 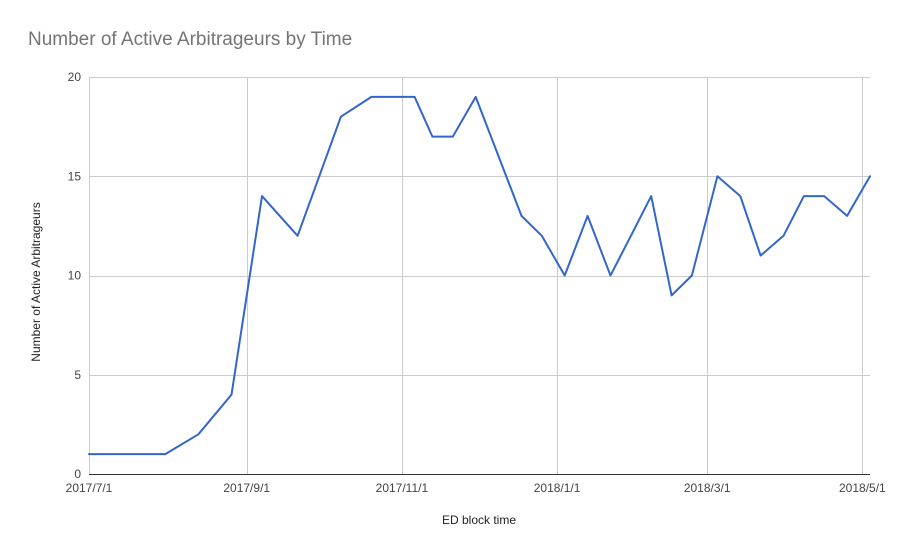 I want to click on x-axis-title: ED block time, so click(x=479, y=520).